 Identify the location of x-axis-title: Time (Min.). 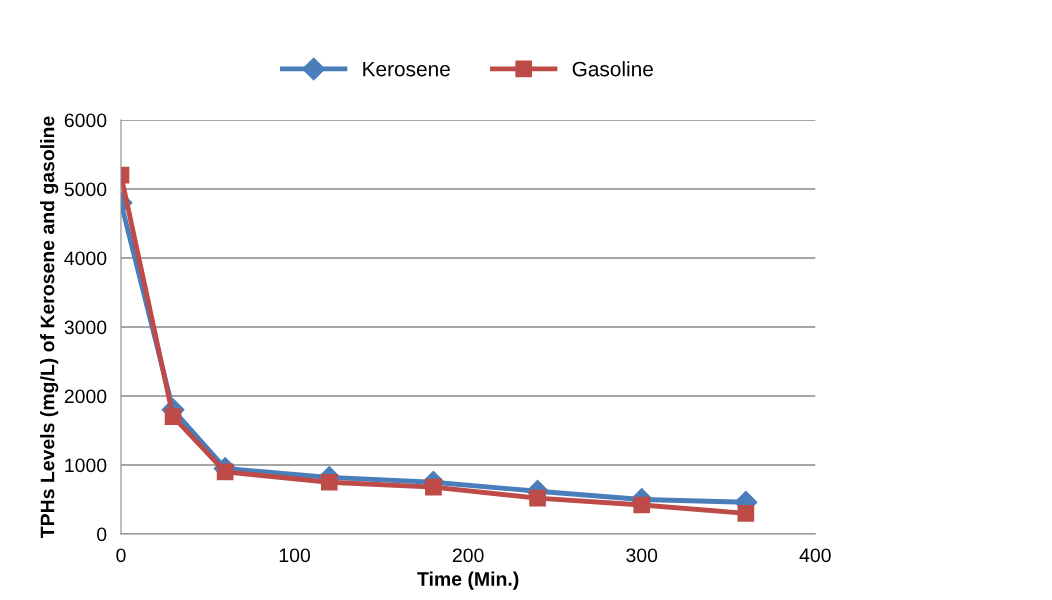
(468, 580).